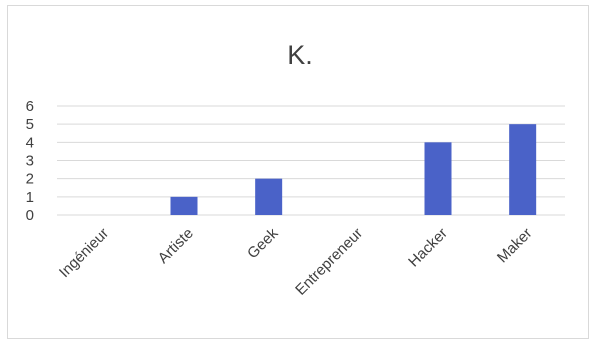  What do you see at coordinates (30, 179) in the screenshot?
I see `y-tick-label: 2` at bounding box center [30, 179].